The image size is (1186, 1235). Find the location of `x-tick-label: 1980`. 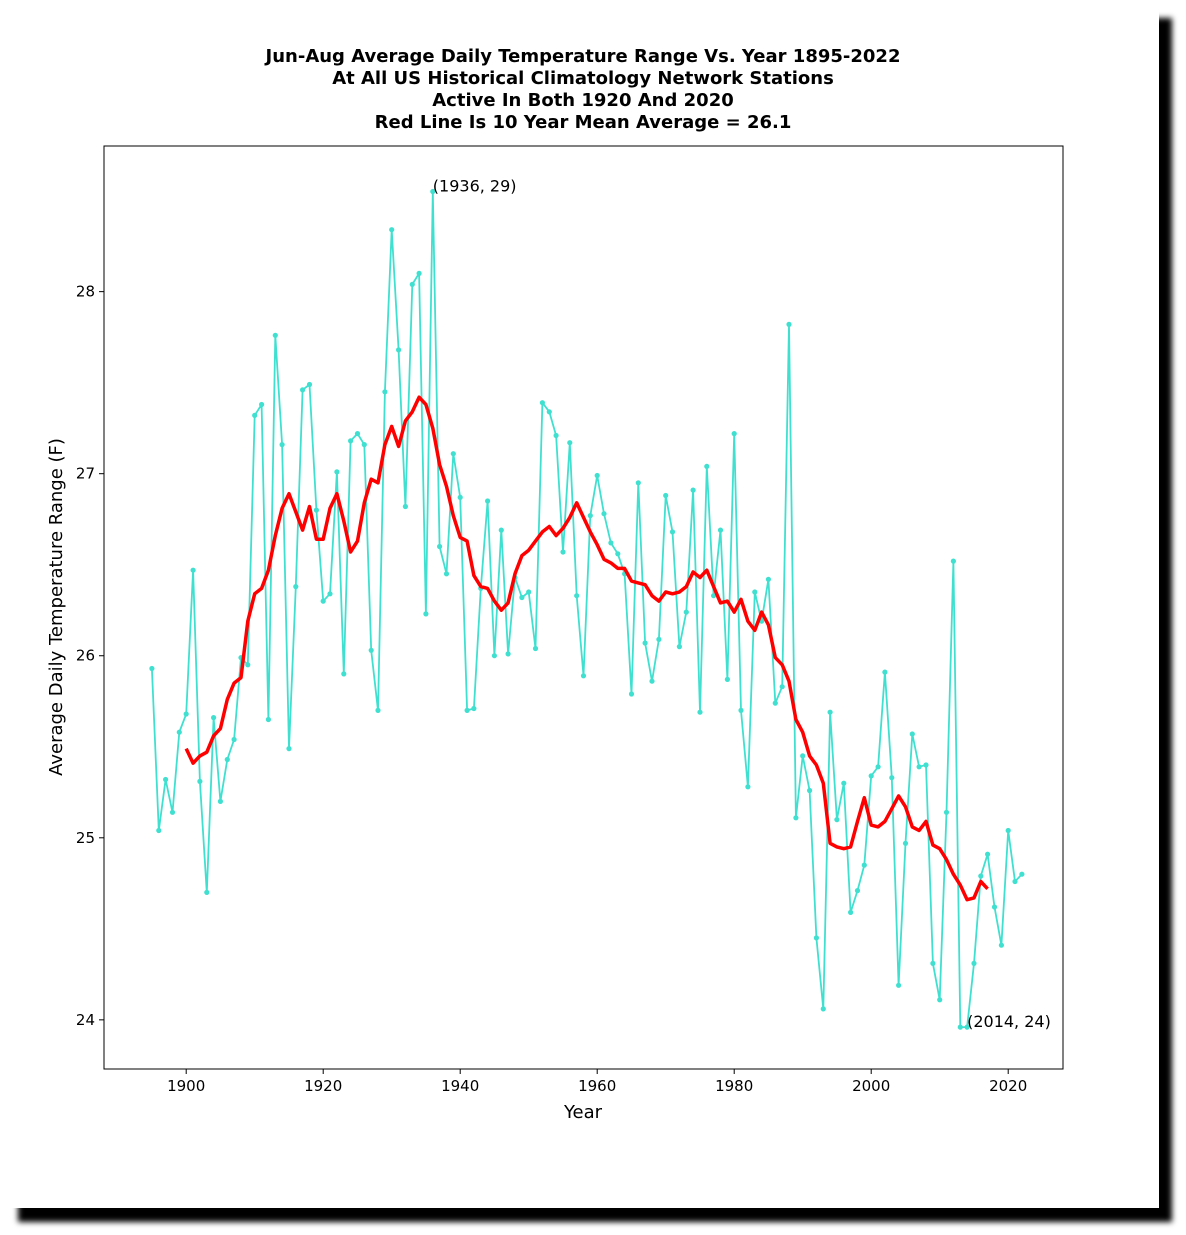

x-tick-label: 1980 is located at coordinates (734, 1086).